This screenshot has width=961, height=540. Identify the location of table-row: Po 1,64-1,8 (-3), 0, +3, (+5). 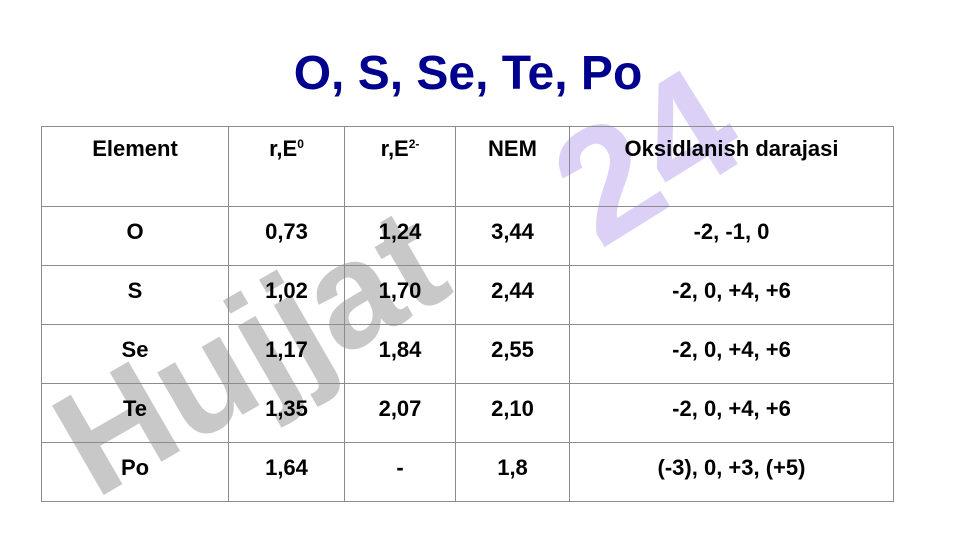
(467, 472).